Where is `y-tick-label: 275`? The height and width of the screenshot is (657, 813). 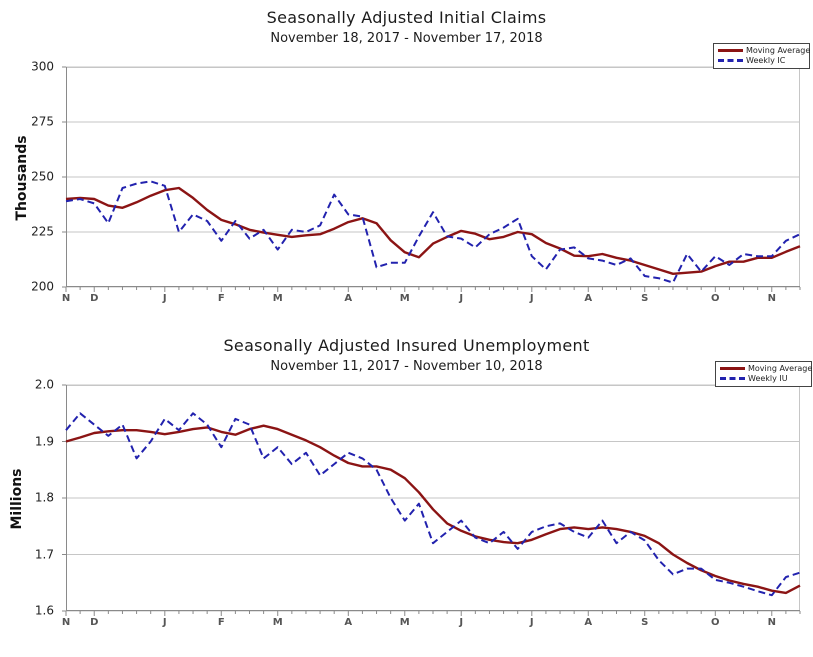
y-tick-label: 275 is located at coordinates (42, 121).